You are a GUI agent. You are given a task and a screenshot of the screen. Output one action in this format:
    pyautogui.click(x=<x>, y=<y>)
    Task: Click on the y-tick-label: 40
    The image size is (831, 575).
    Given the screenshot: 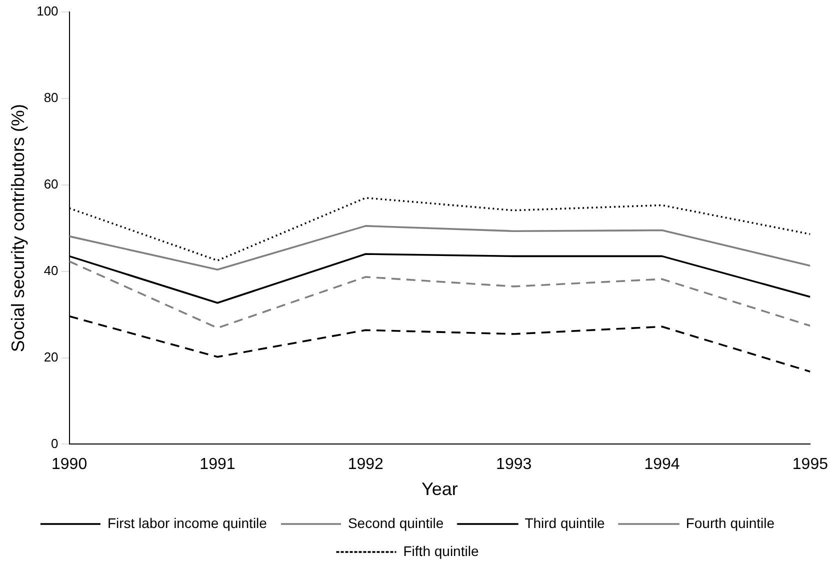 What is the action you would take?
    pyautogui.click(x=51, y=270)
    